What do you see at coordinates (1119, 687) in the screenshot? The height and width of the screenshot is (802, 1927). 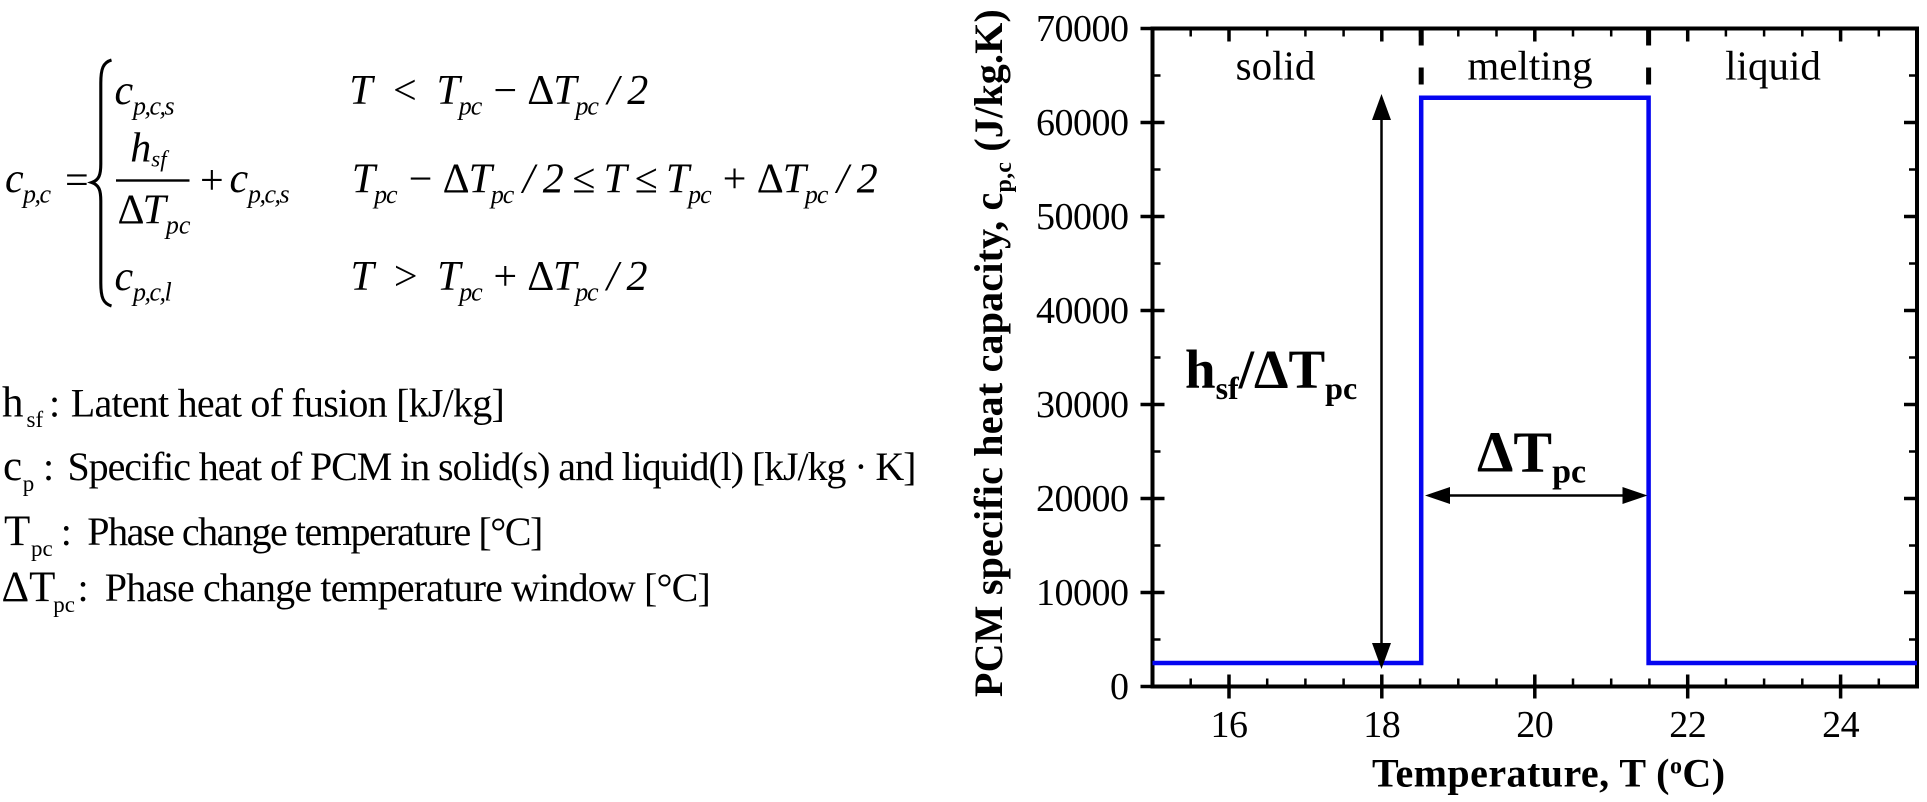 I see `svg-text: 0` at bounding box center [1119, 687].